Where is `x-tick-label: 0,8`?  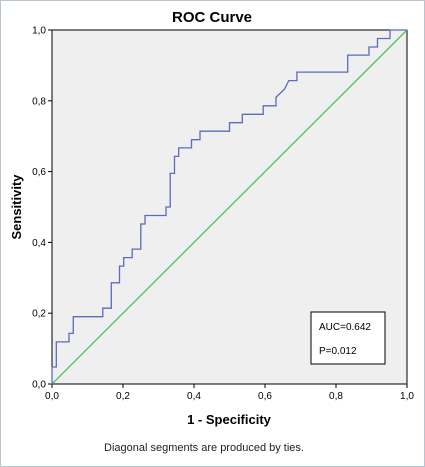
x-tick-label: 0,8 is located at coordinates (336, 396).